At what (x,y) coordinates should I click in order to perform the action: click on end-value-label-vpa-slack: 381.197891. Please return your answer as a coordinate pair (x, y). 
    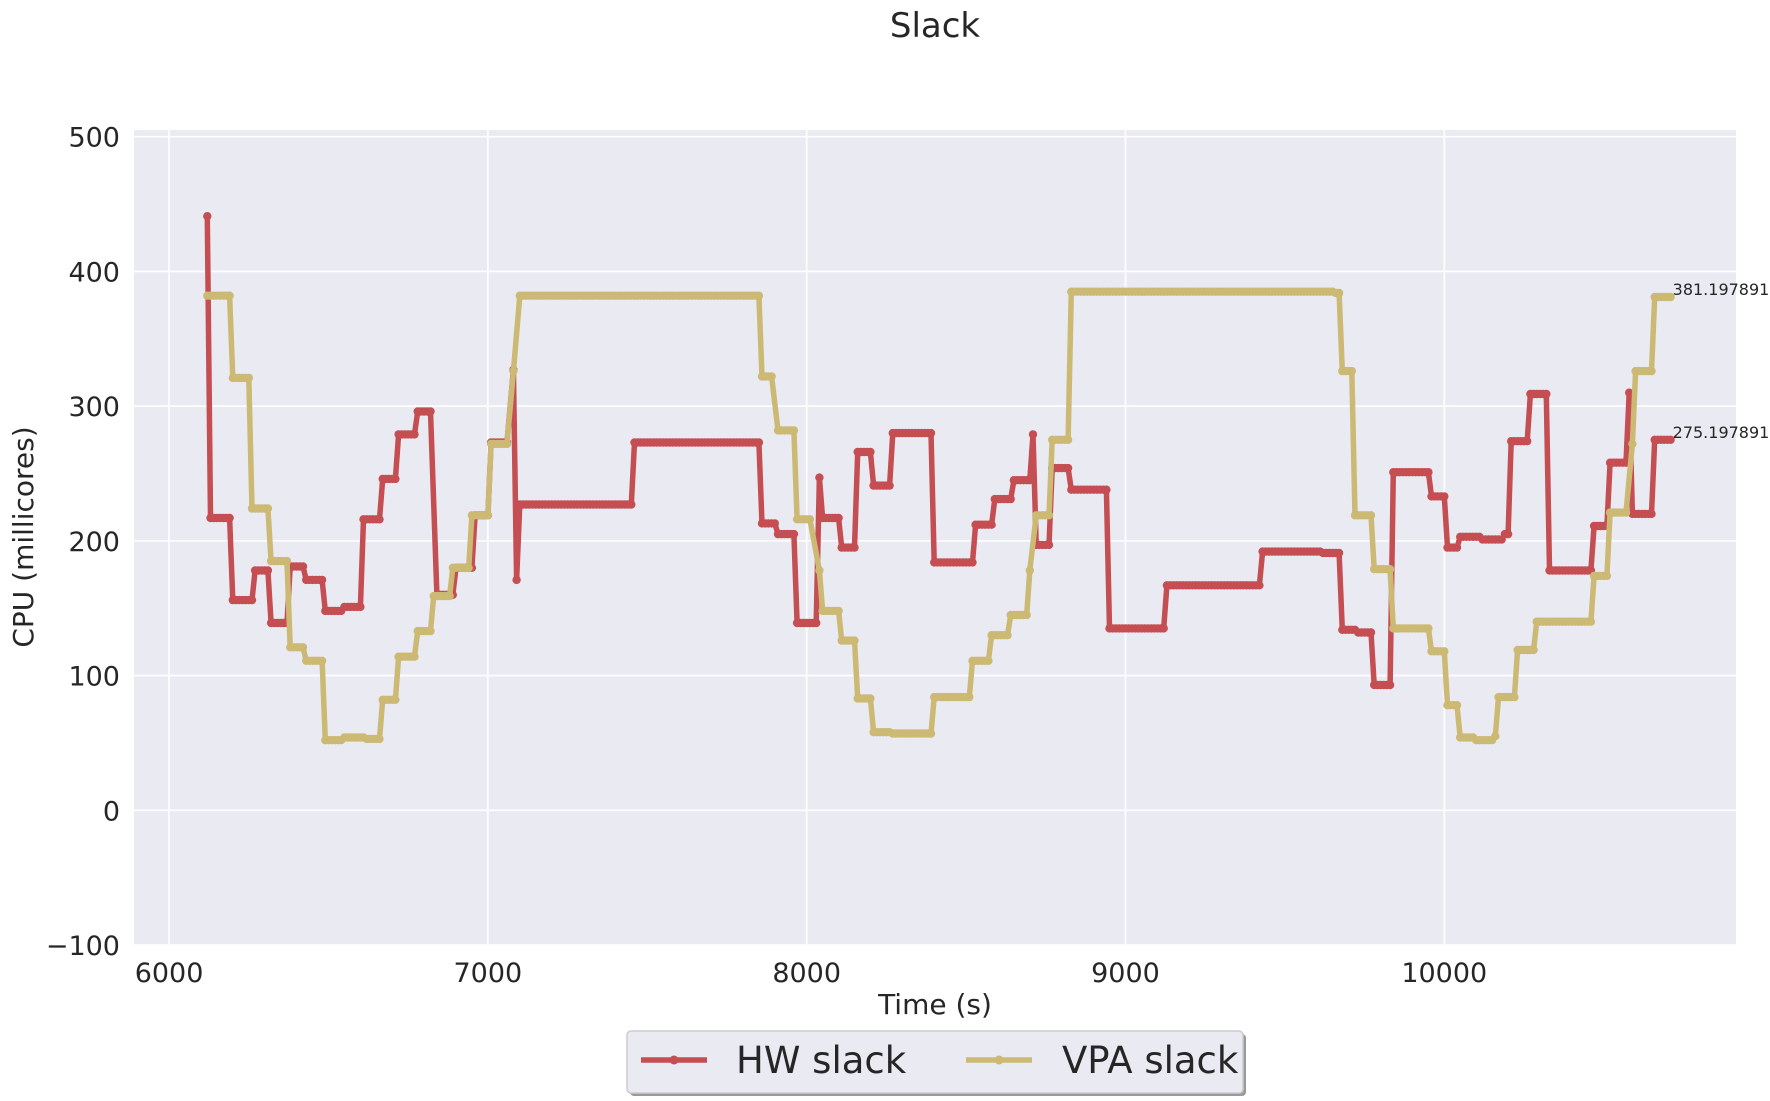
    Looking at the image, I should click on (1721, 289).